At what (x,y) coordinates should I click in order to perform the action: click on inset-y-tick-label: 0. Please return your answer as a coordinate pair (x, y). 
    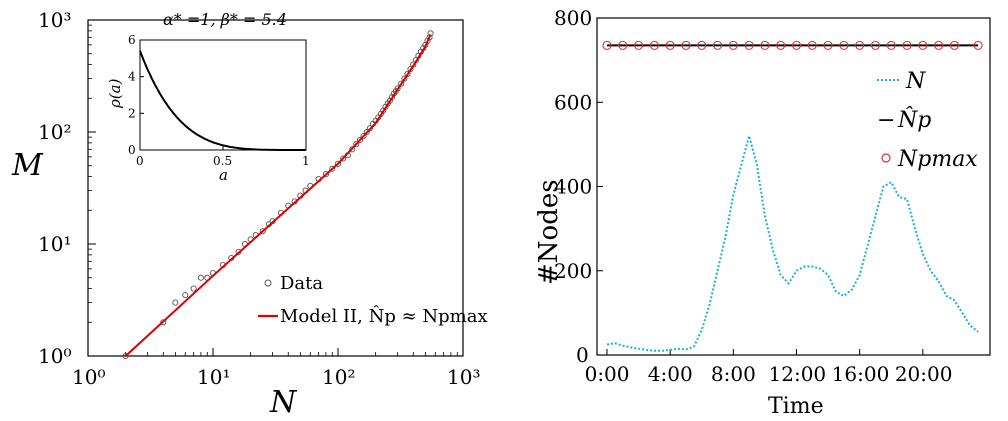
    Looking at the image, I should click on (132, 150).